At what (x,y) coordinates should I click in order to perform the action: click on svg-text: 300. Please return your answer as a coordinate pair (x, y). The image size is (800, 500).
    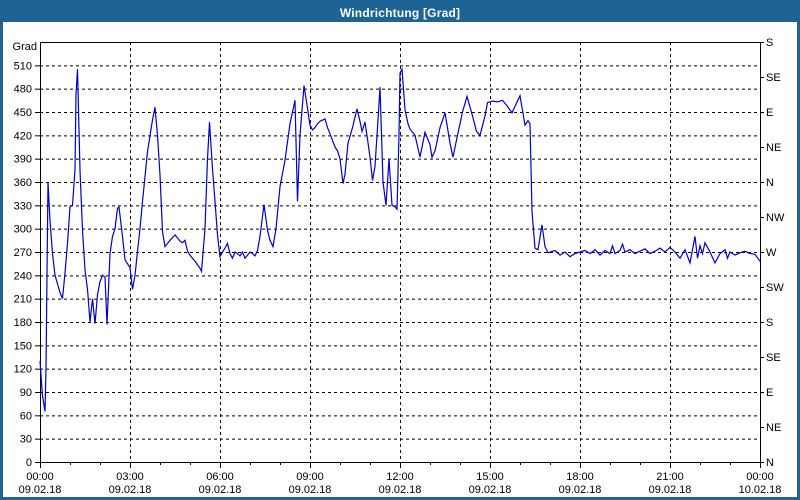
    Looking at the image, I should click on (23, 230).